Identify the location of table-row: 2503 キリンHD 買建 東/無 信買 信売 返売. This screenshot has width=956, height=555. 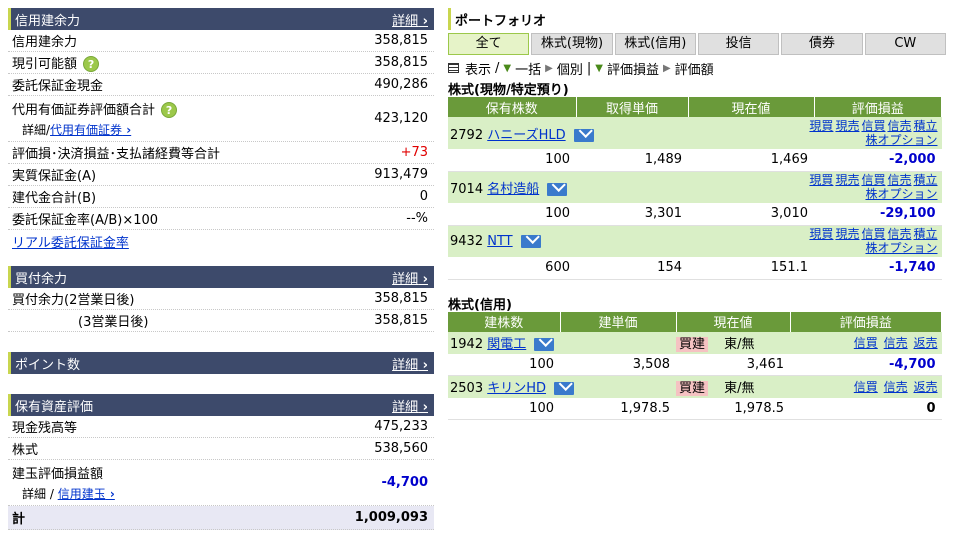
(695, 386).